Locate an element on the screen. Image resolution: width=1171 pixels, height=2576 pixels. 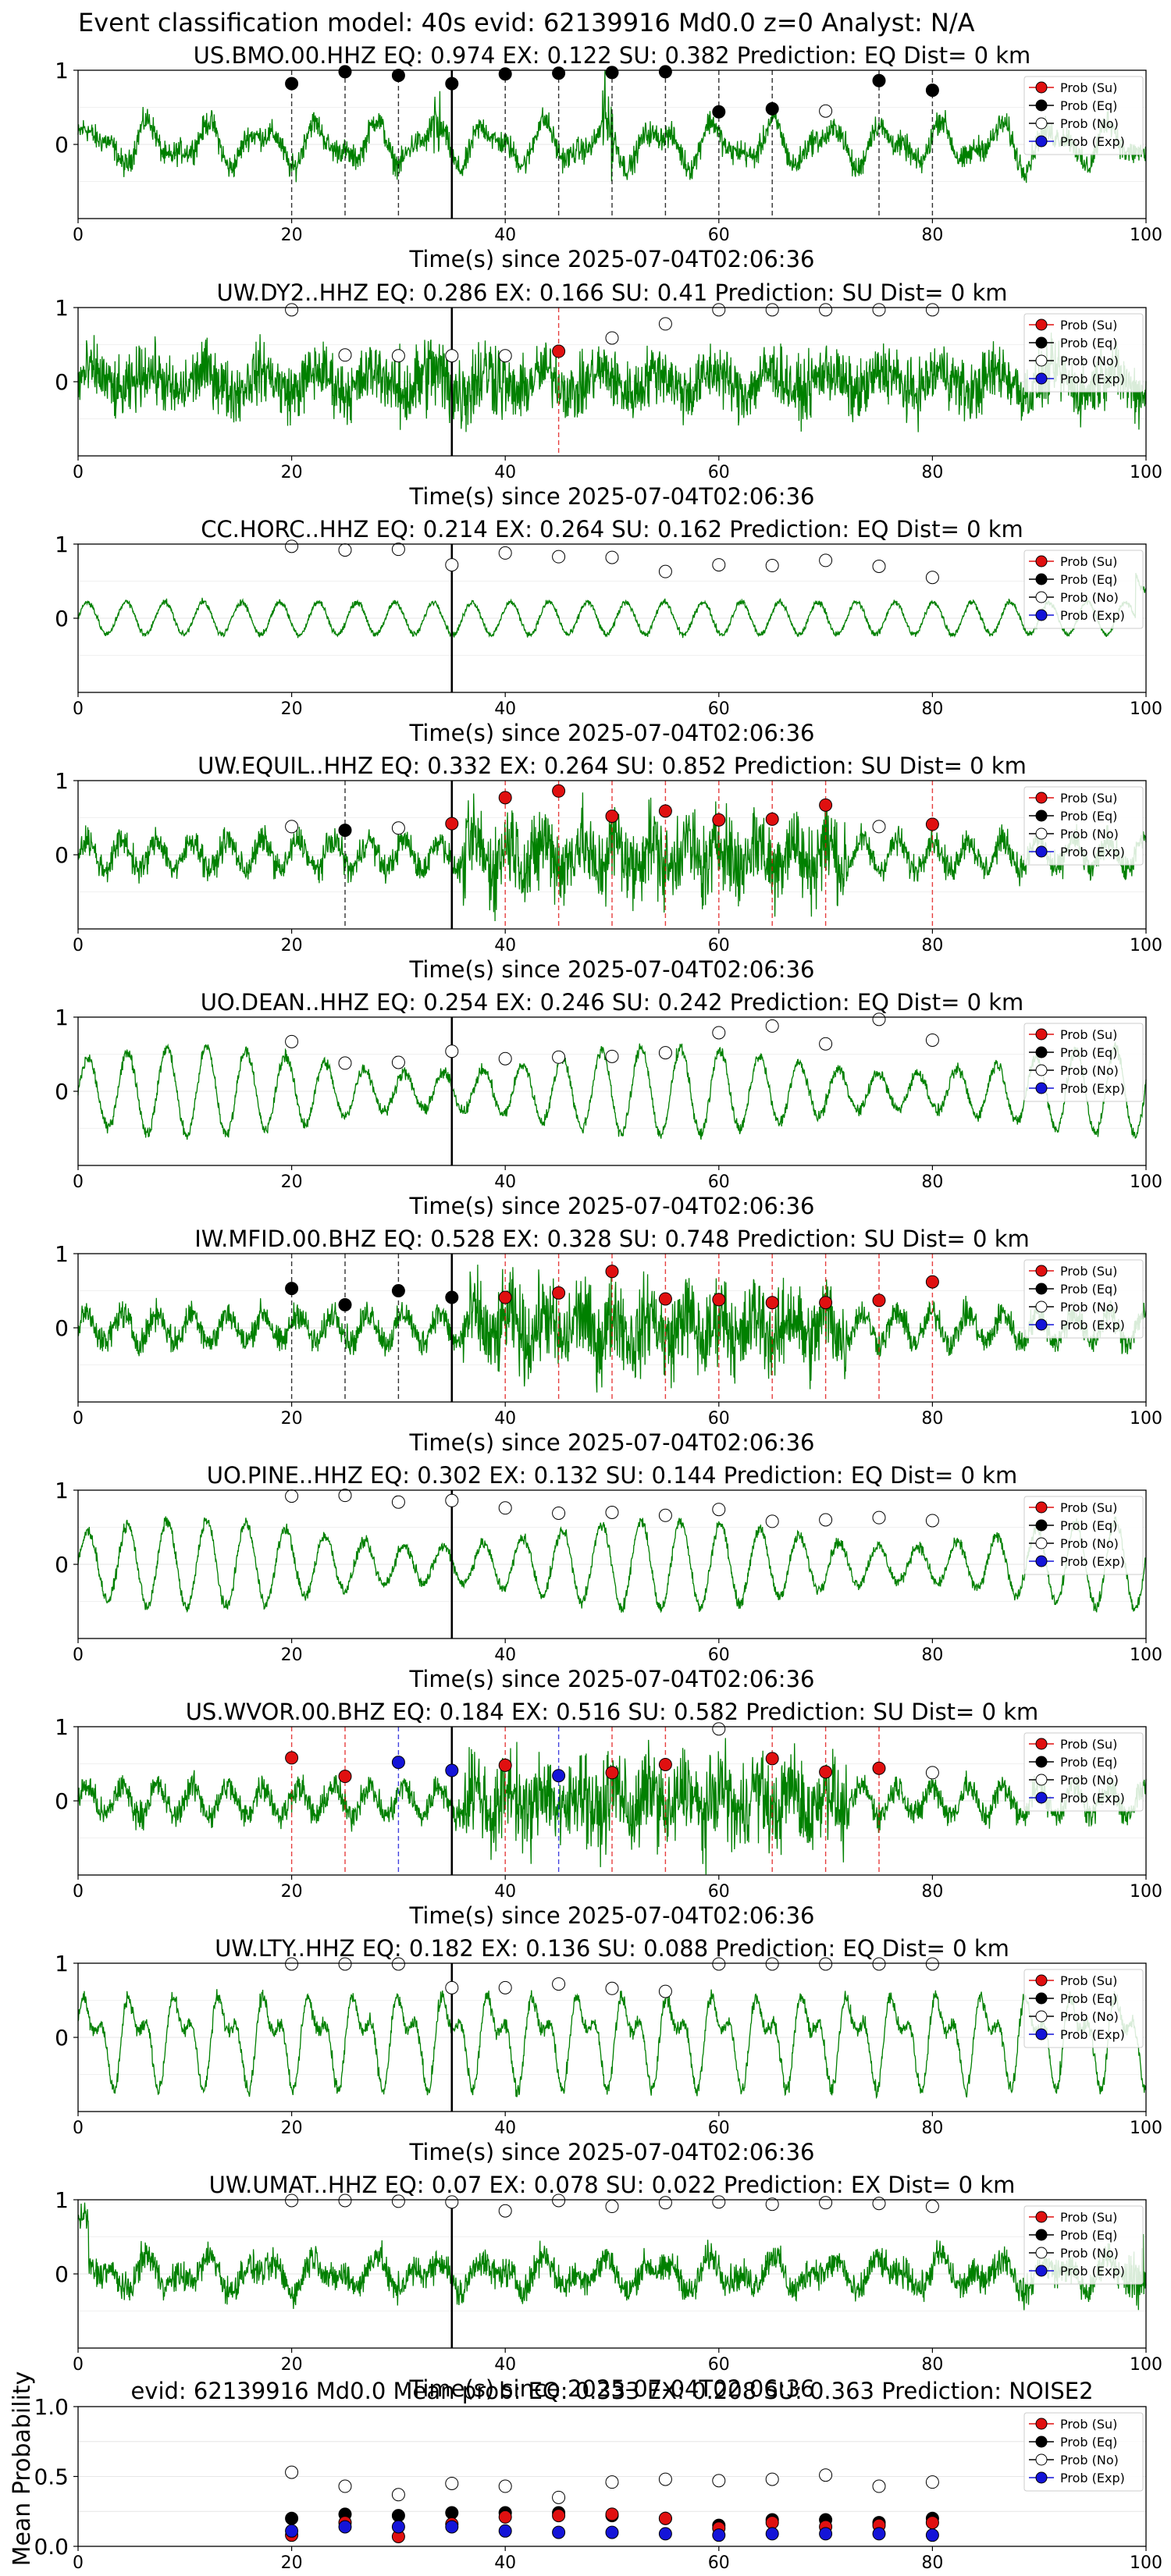
waveform-line is located at coordinates (612, 2256).